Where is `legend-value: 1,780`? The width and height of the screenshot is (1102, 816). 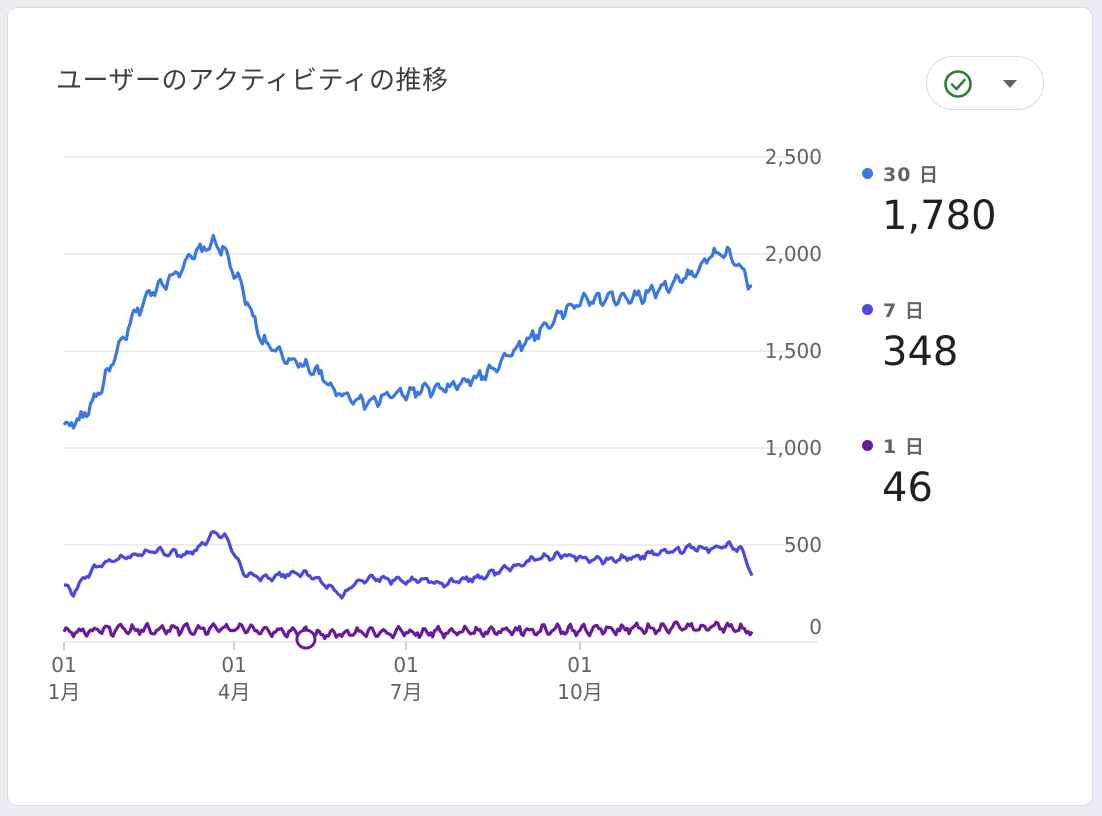 legend-value: 1,780 is located at coordinates (939, 216).